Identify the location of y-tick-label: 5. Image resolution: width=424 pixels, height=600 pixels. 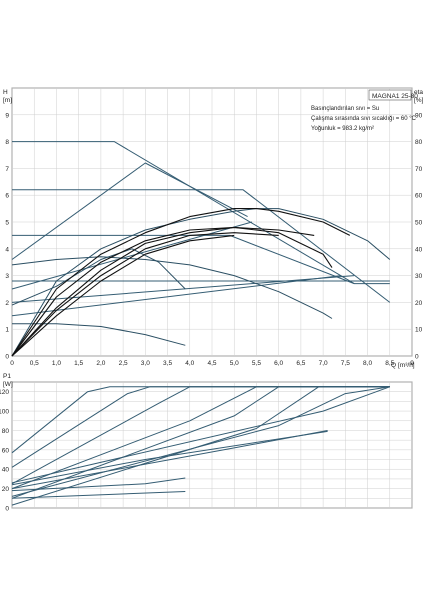
(7, 223).